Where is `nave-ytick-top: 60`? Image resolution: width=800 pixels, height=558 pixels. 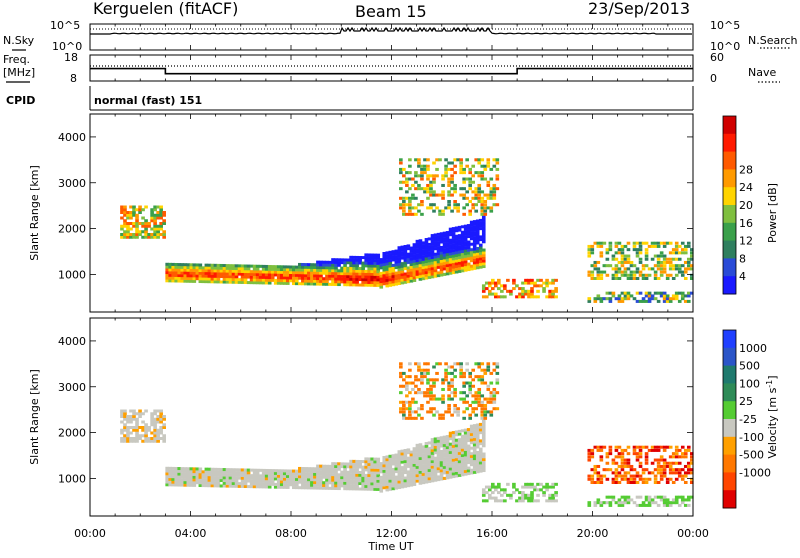
nave-ytick-top: 60 is located at coordinates (717, 57).